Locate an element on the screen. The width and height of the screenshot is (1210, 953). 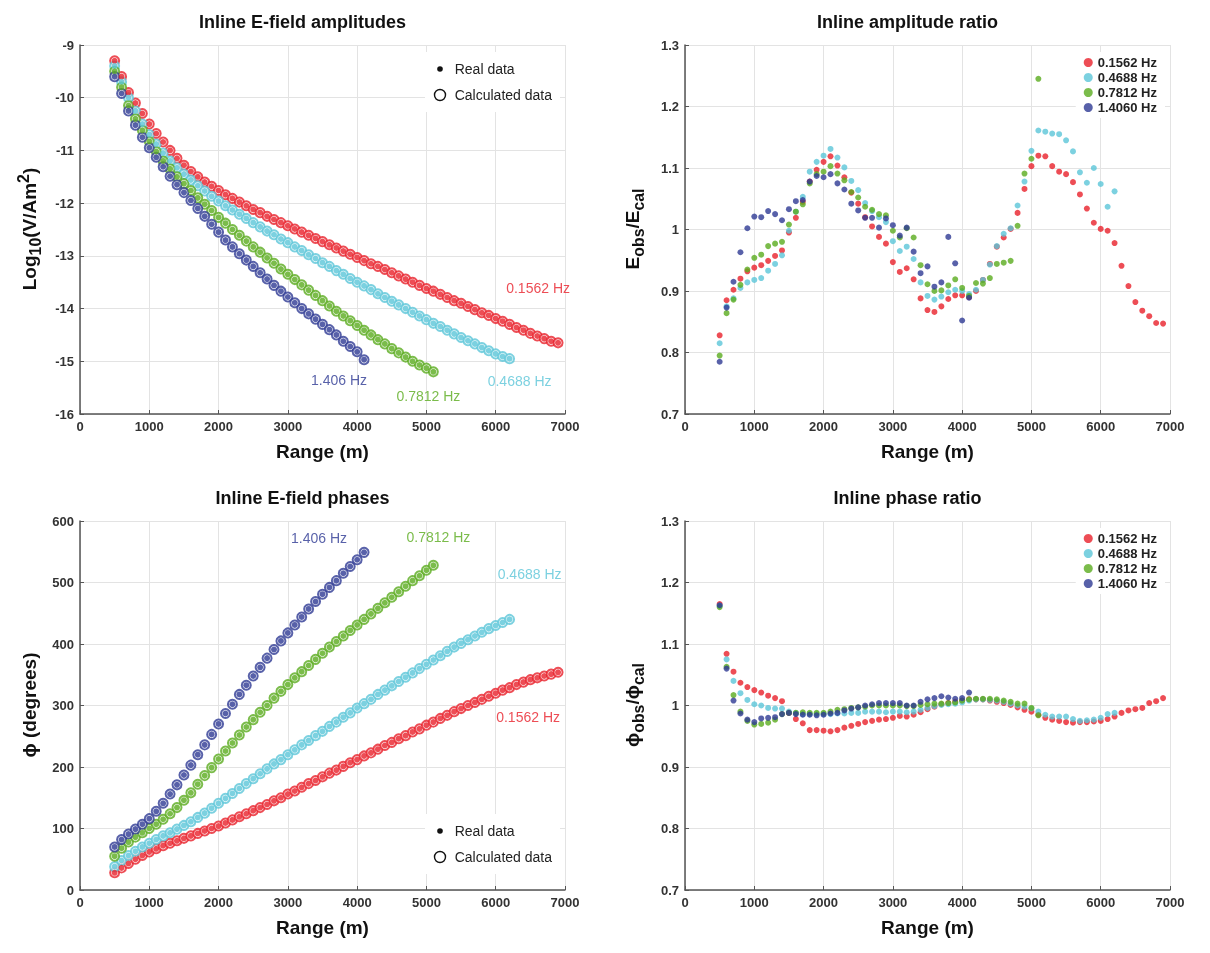
series-label: 0.4688 Hz is located at coordinates (519, 380).